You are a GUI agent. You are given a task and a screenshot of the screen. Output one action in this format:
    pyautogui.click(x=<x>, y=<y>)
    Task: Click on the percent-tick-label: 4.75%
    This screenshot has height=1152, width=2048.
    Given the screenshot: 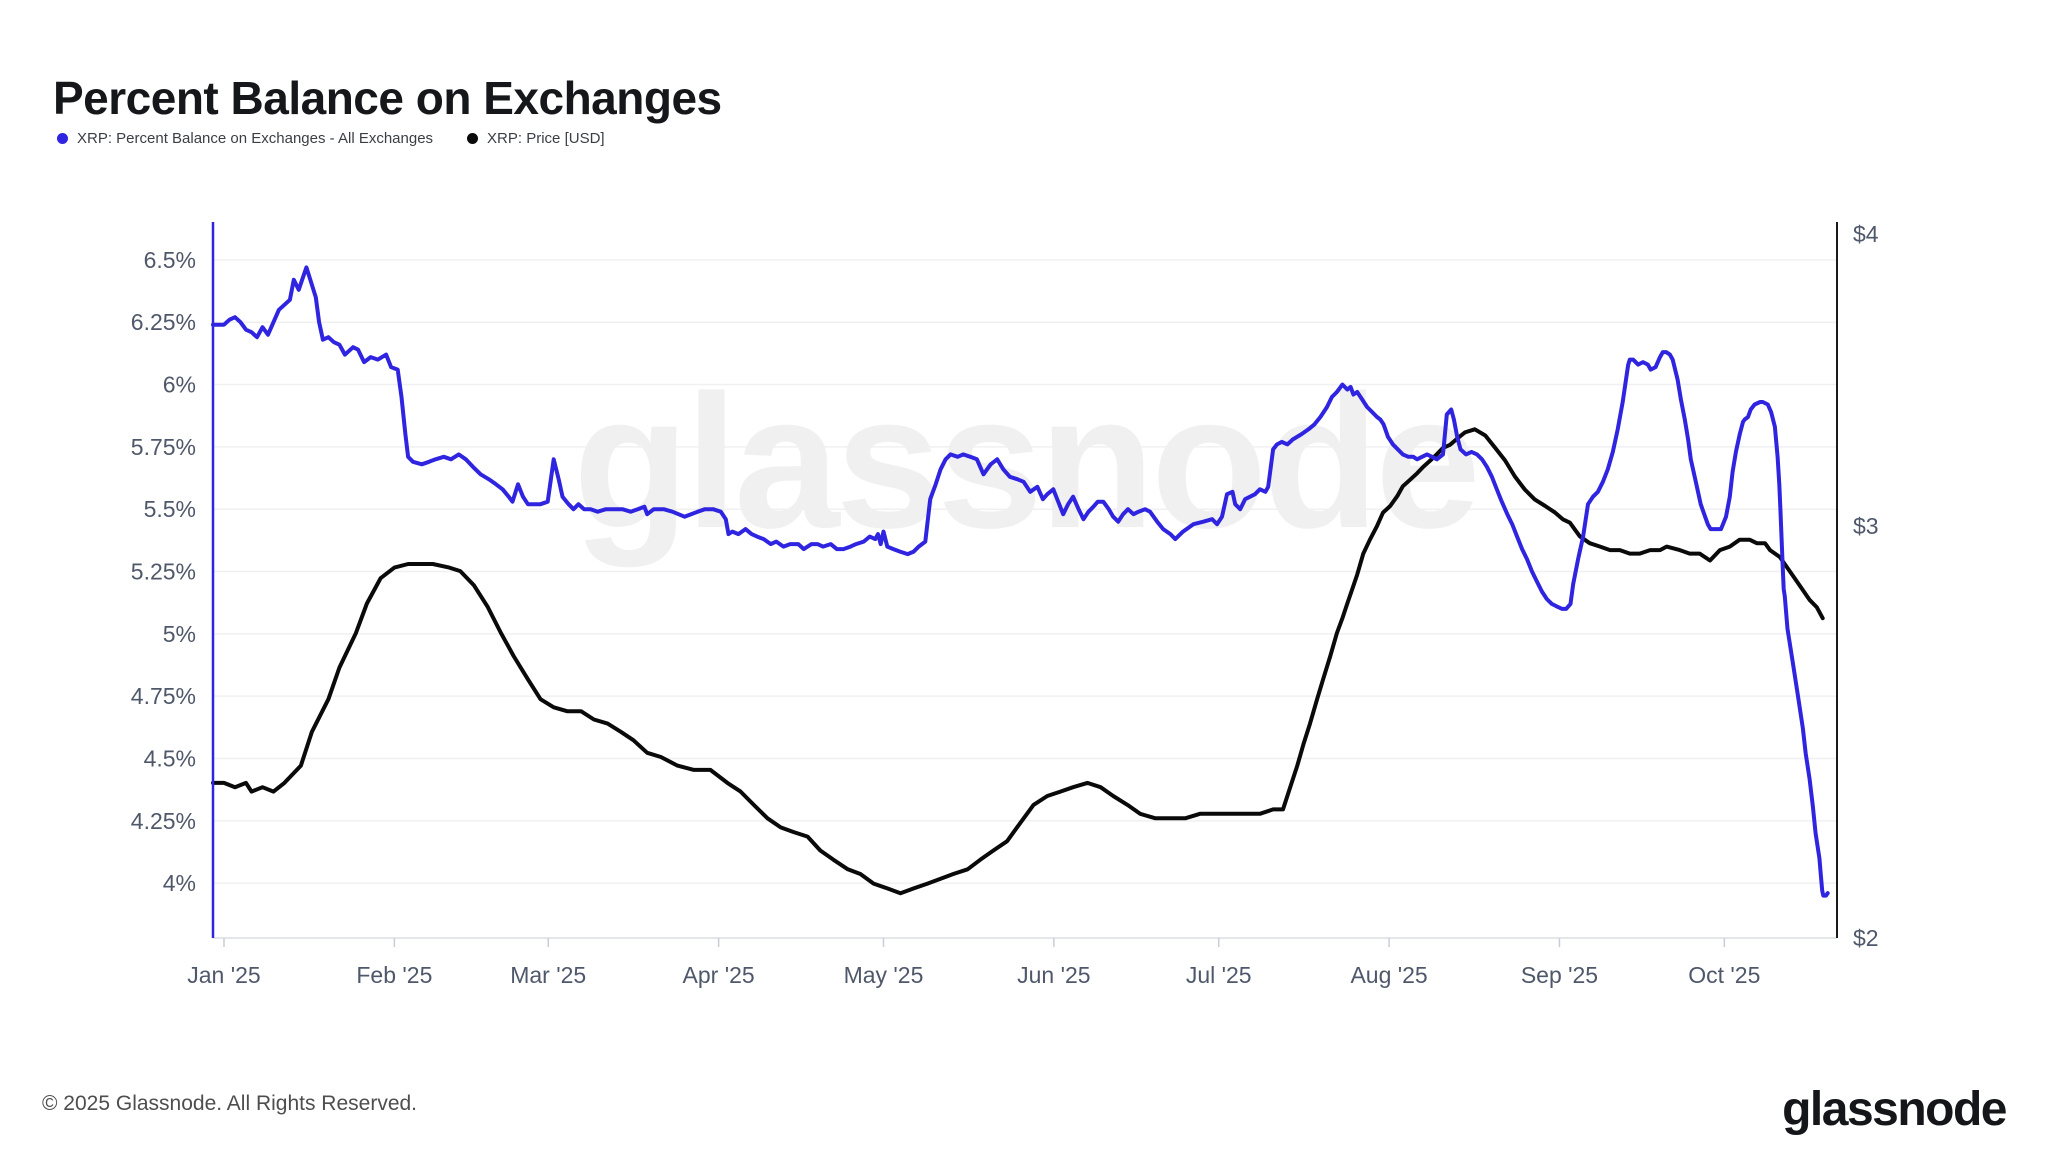 What is the action you would take?
    pyautogui.click(x=163, y=696)
    